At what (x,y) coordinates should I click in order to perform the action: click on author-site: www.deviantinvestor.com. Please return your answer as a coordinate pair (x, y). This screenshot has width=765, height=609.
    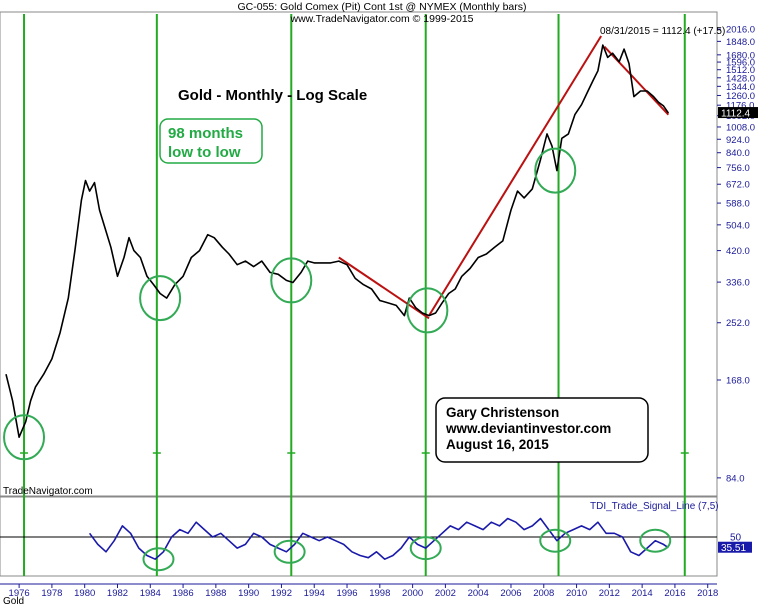
    Looking at the image, I should click on (528, 428).